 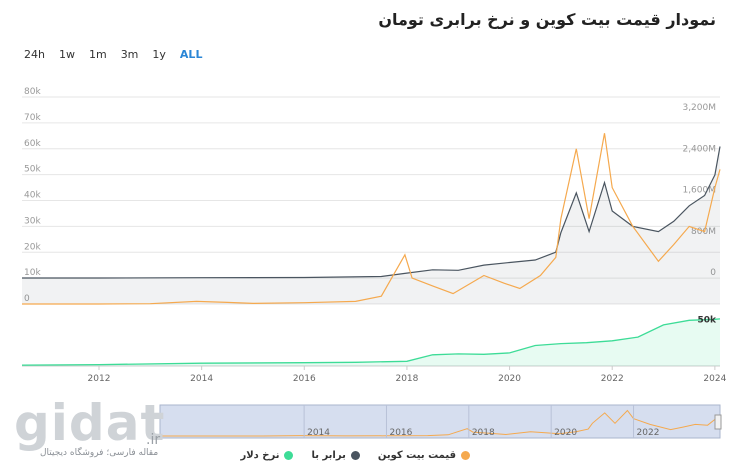 What do you see at coordinates (406, 379) in the screenshot?
I see `x-tick-label: 2018` at bounding box center [406, 379].